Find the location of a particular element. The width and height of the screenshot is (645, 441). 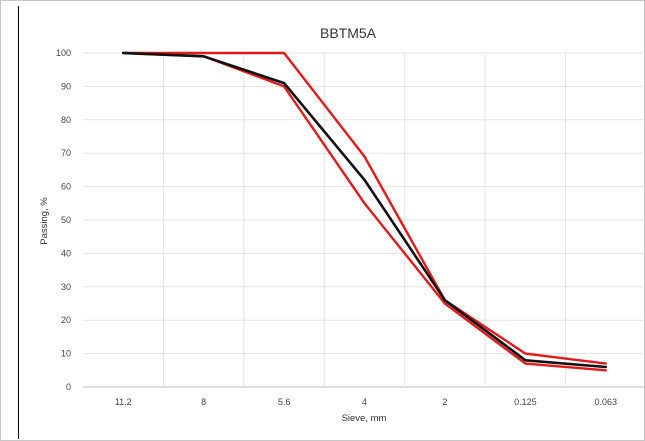

y-tick-label: 30 is located at coordinates (66, 287).